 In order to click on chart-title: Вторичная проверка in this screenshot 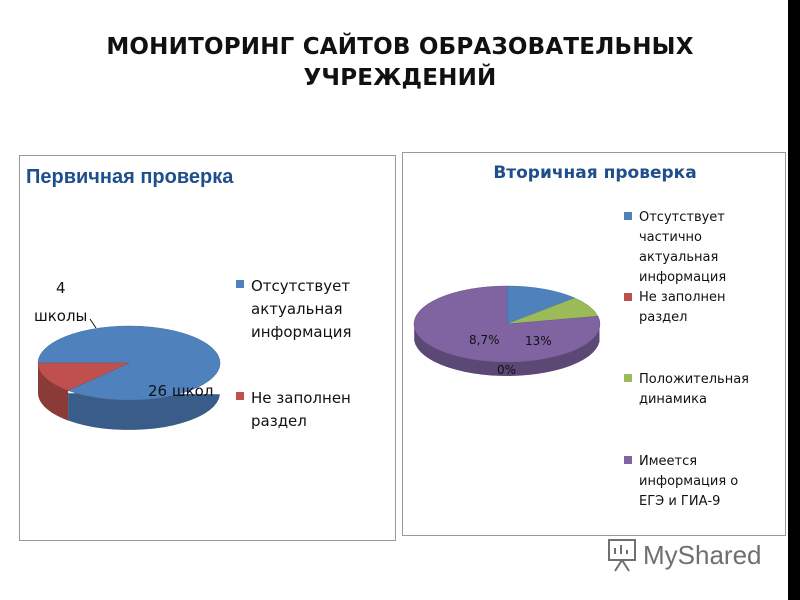, I will do `click(594, 173)`.